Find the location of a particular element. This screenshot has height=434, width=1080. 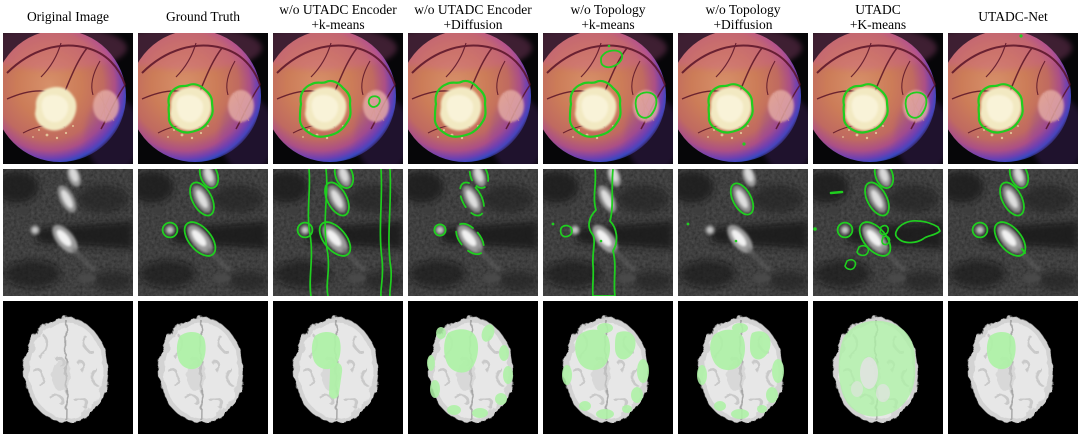

cell-fundus-wo-utadc-encoder-diffusion is located at coordinates (473, 98).